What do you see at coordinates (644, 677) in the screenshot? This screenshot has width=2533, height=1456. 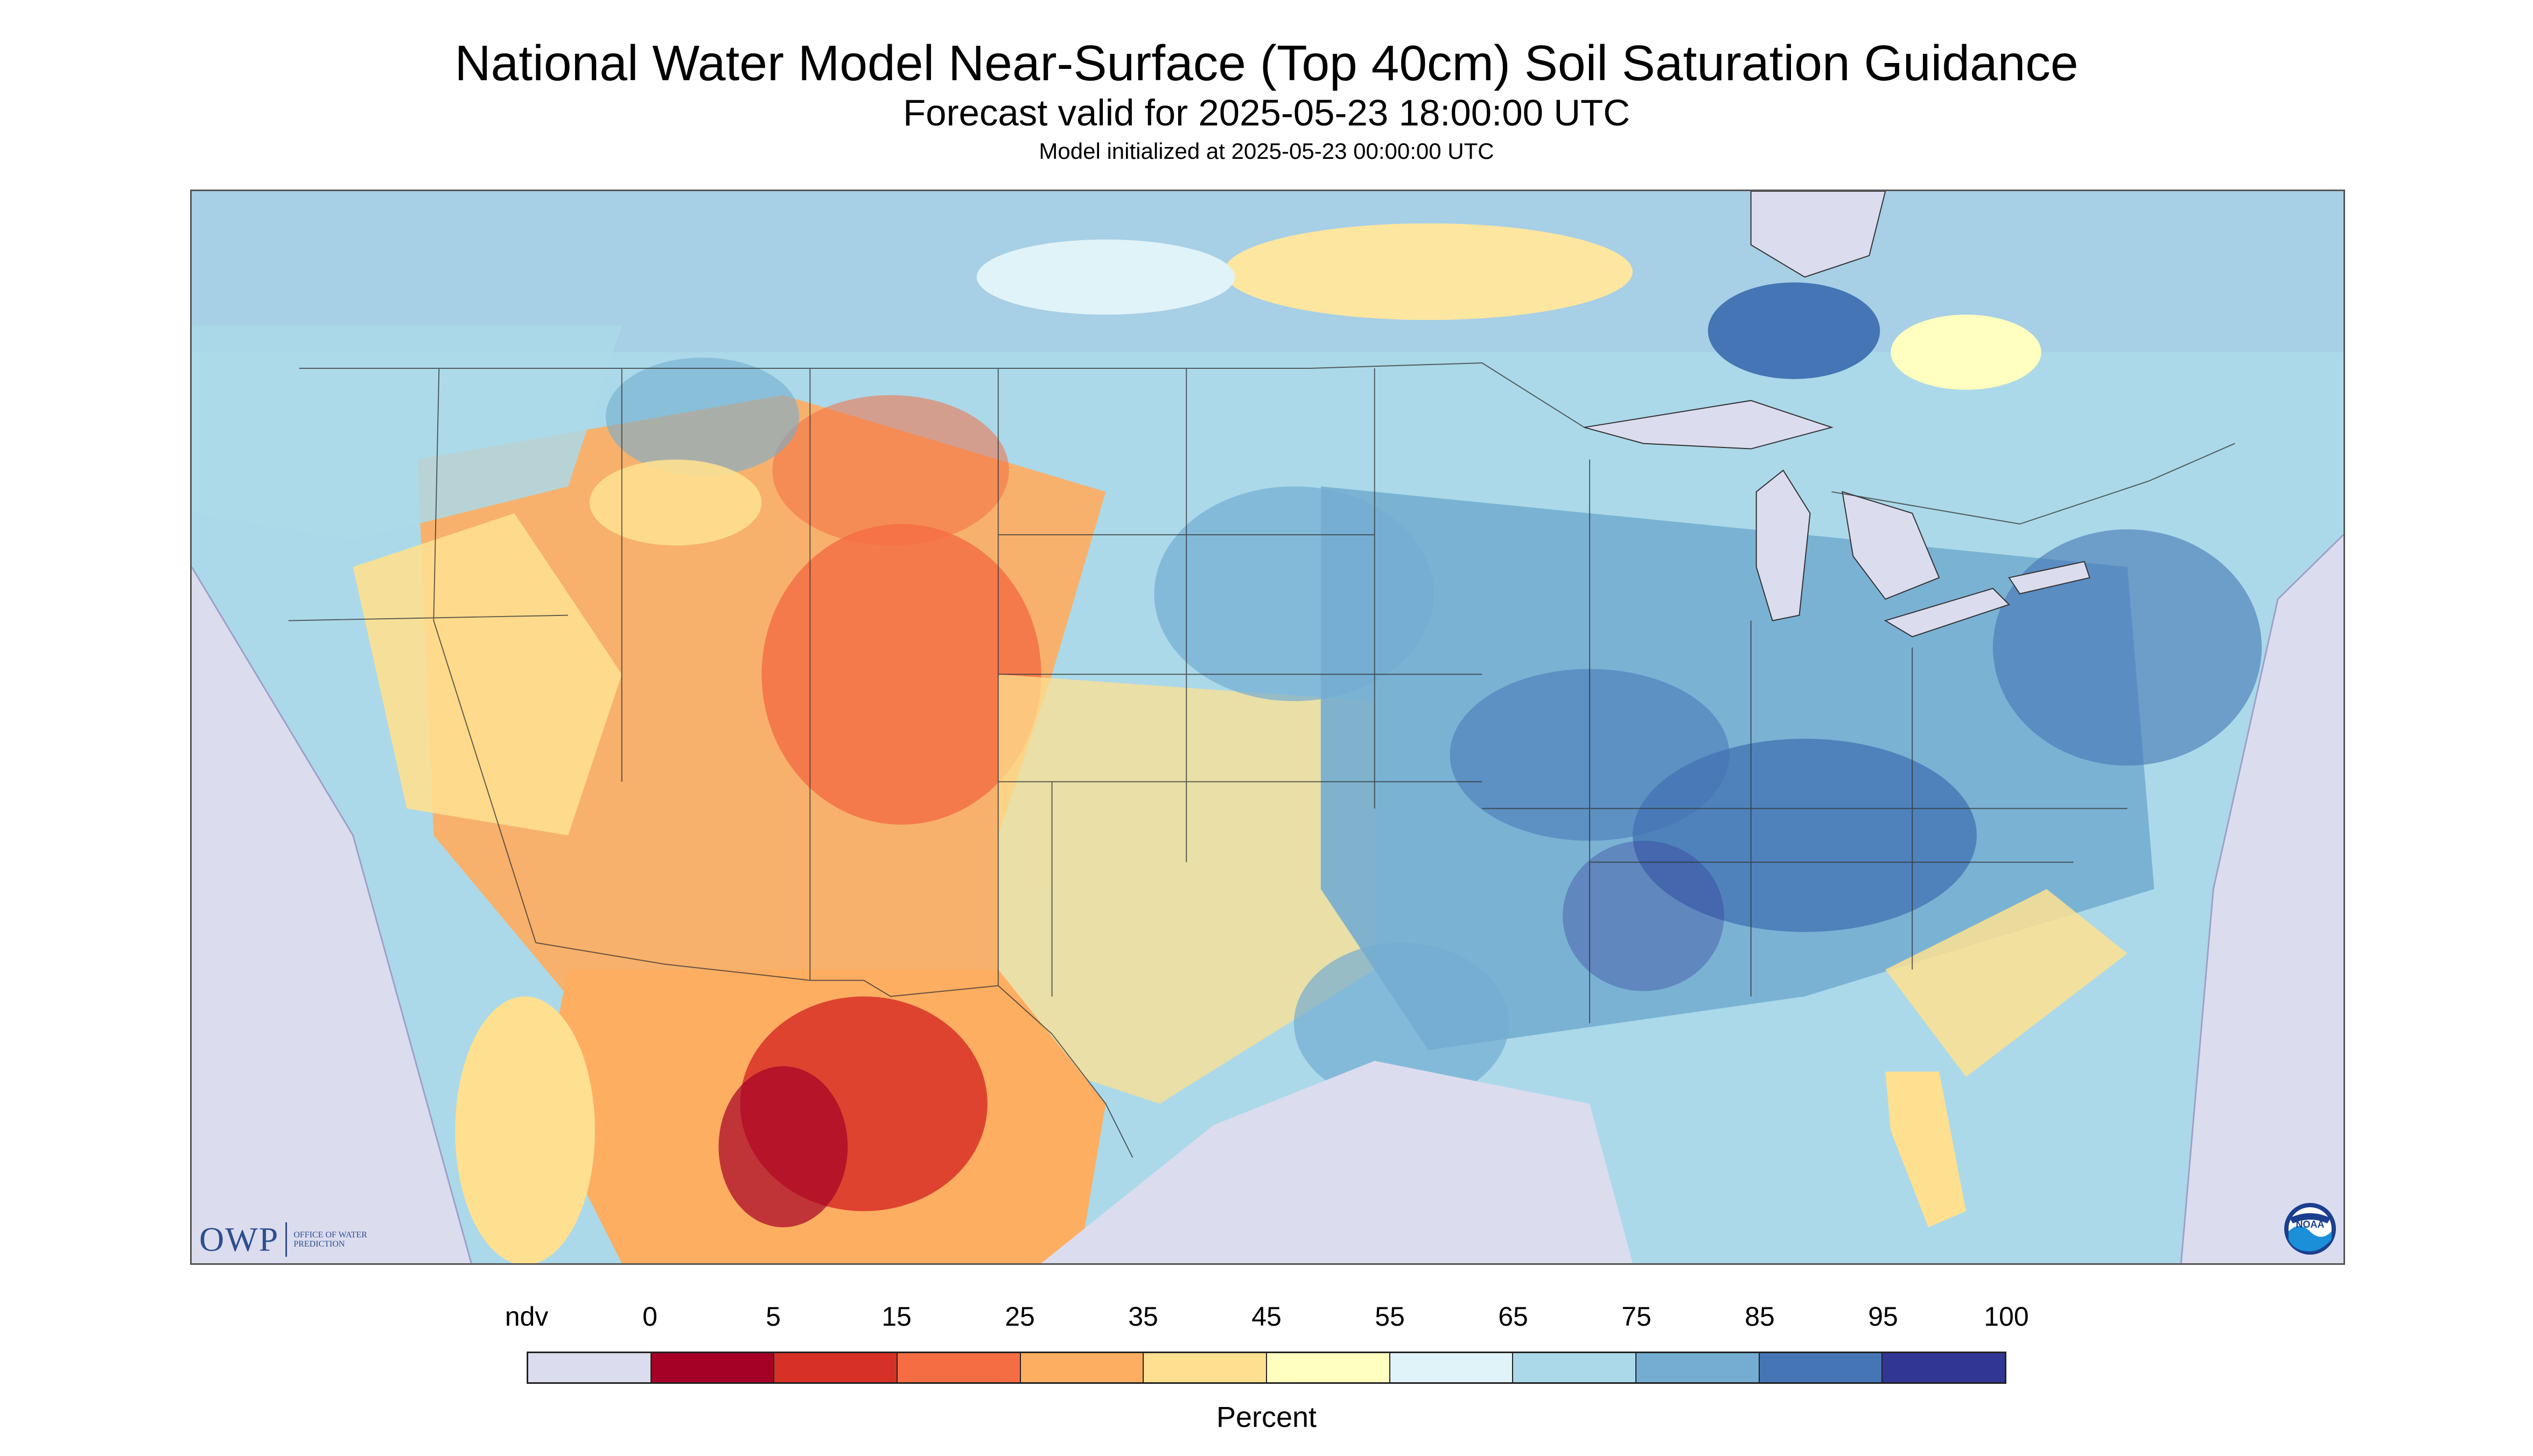 I see `state-lines-west` at bounding box center [644, 677].